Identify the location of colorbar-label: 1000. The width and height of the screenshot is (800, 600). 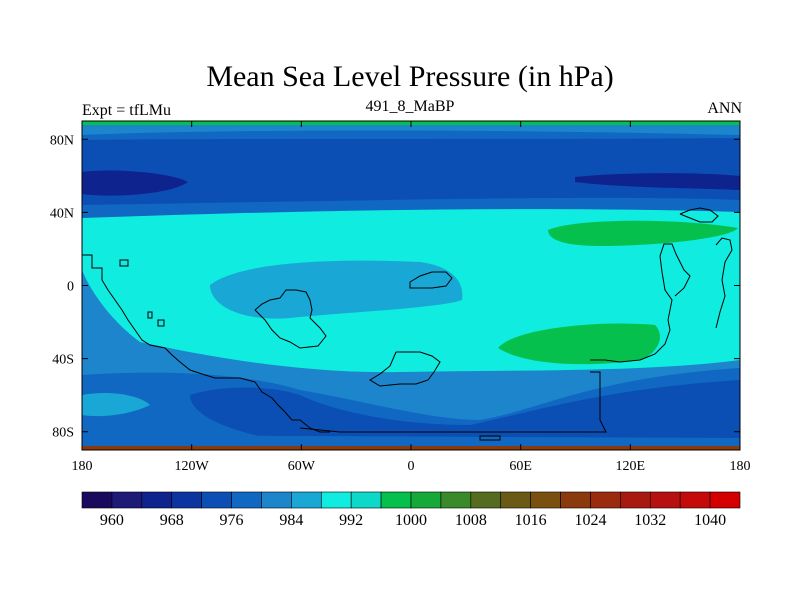
(411, 520).